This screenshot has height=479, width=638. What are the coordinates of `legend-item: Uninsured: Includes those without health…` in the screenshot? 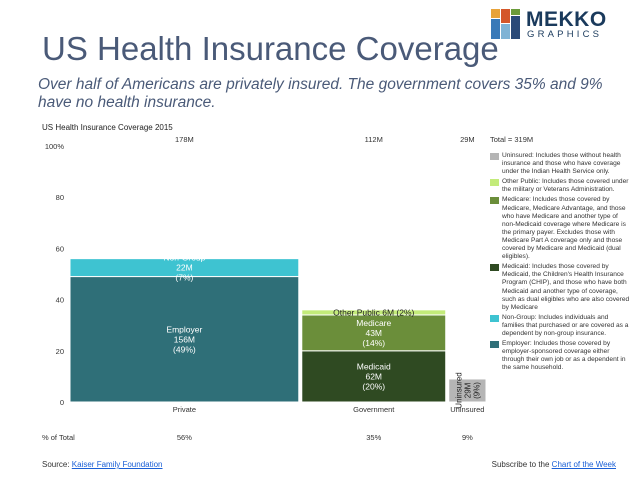 It's located at (560, 164).